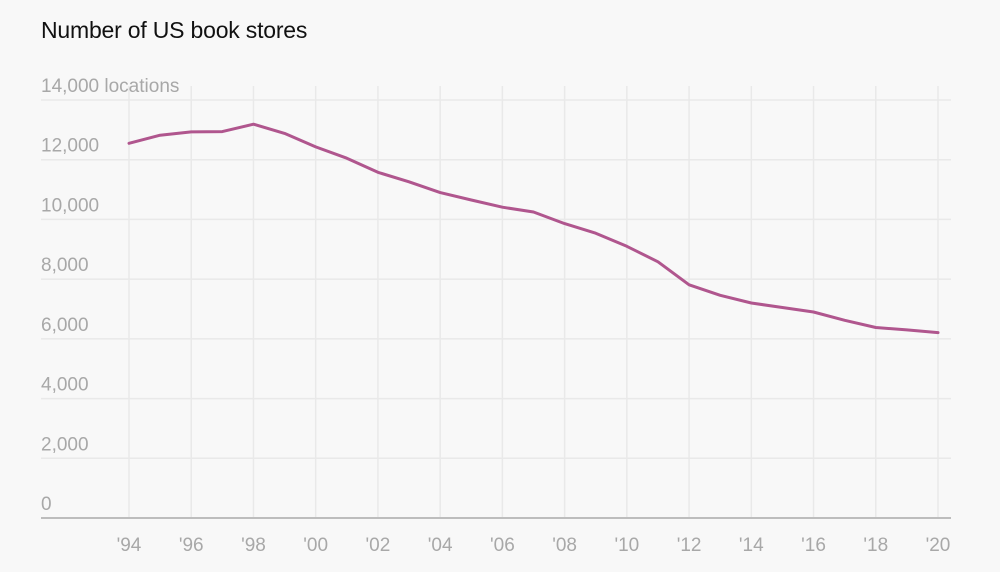  I want to click on y-tick-label: 10,000, so click(70, 205).